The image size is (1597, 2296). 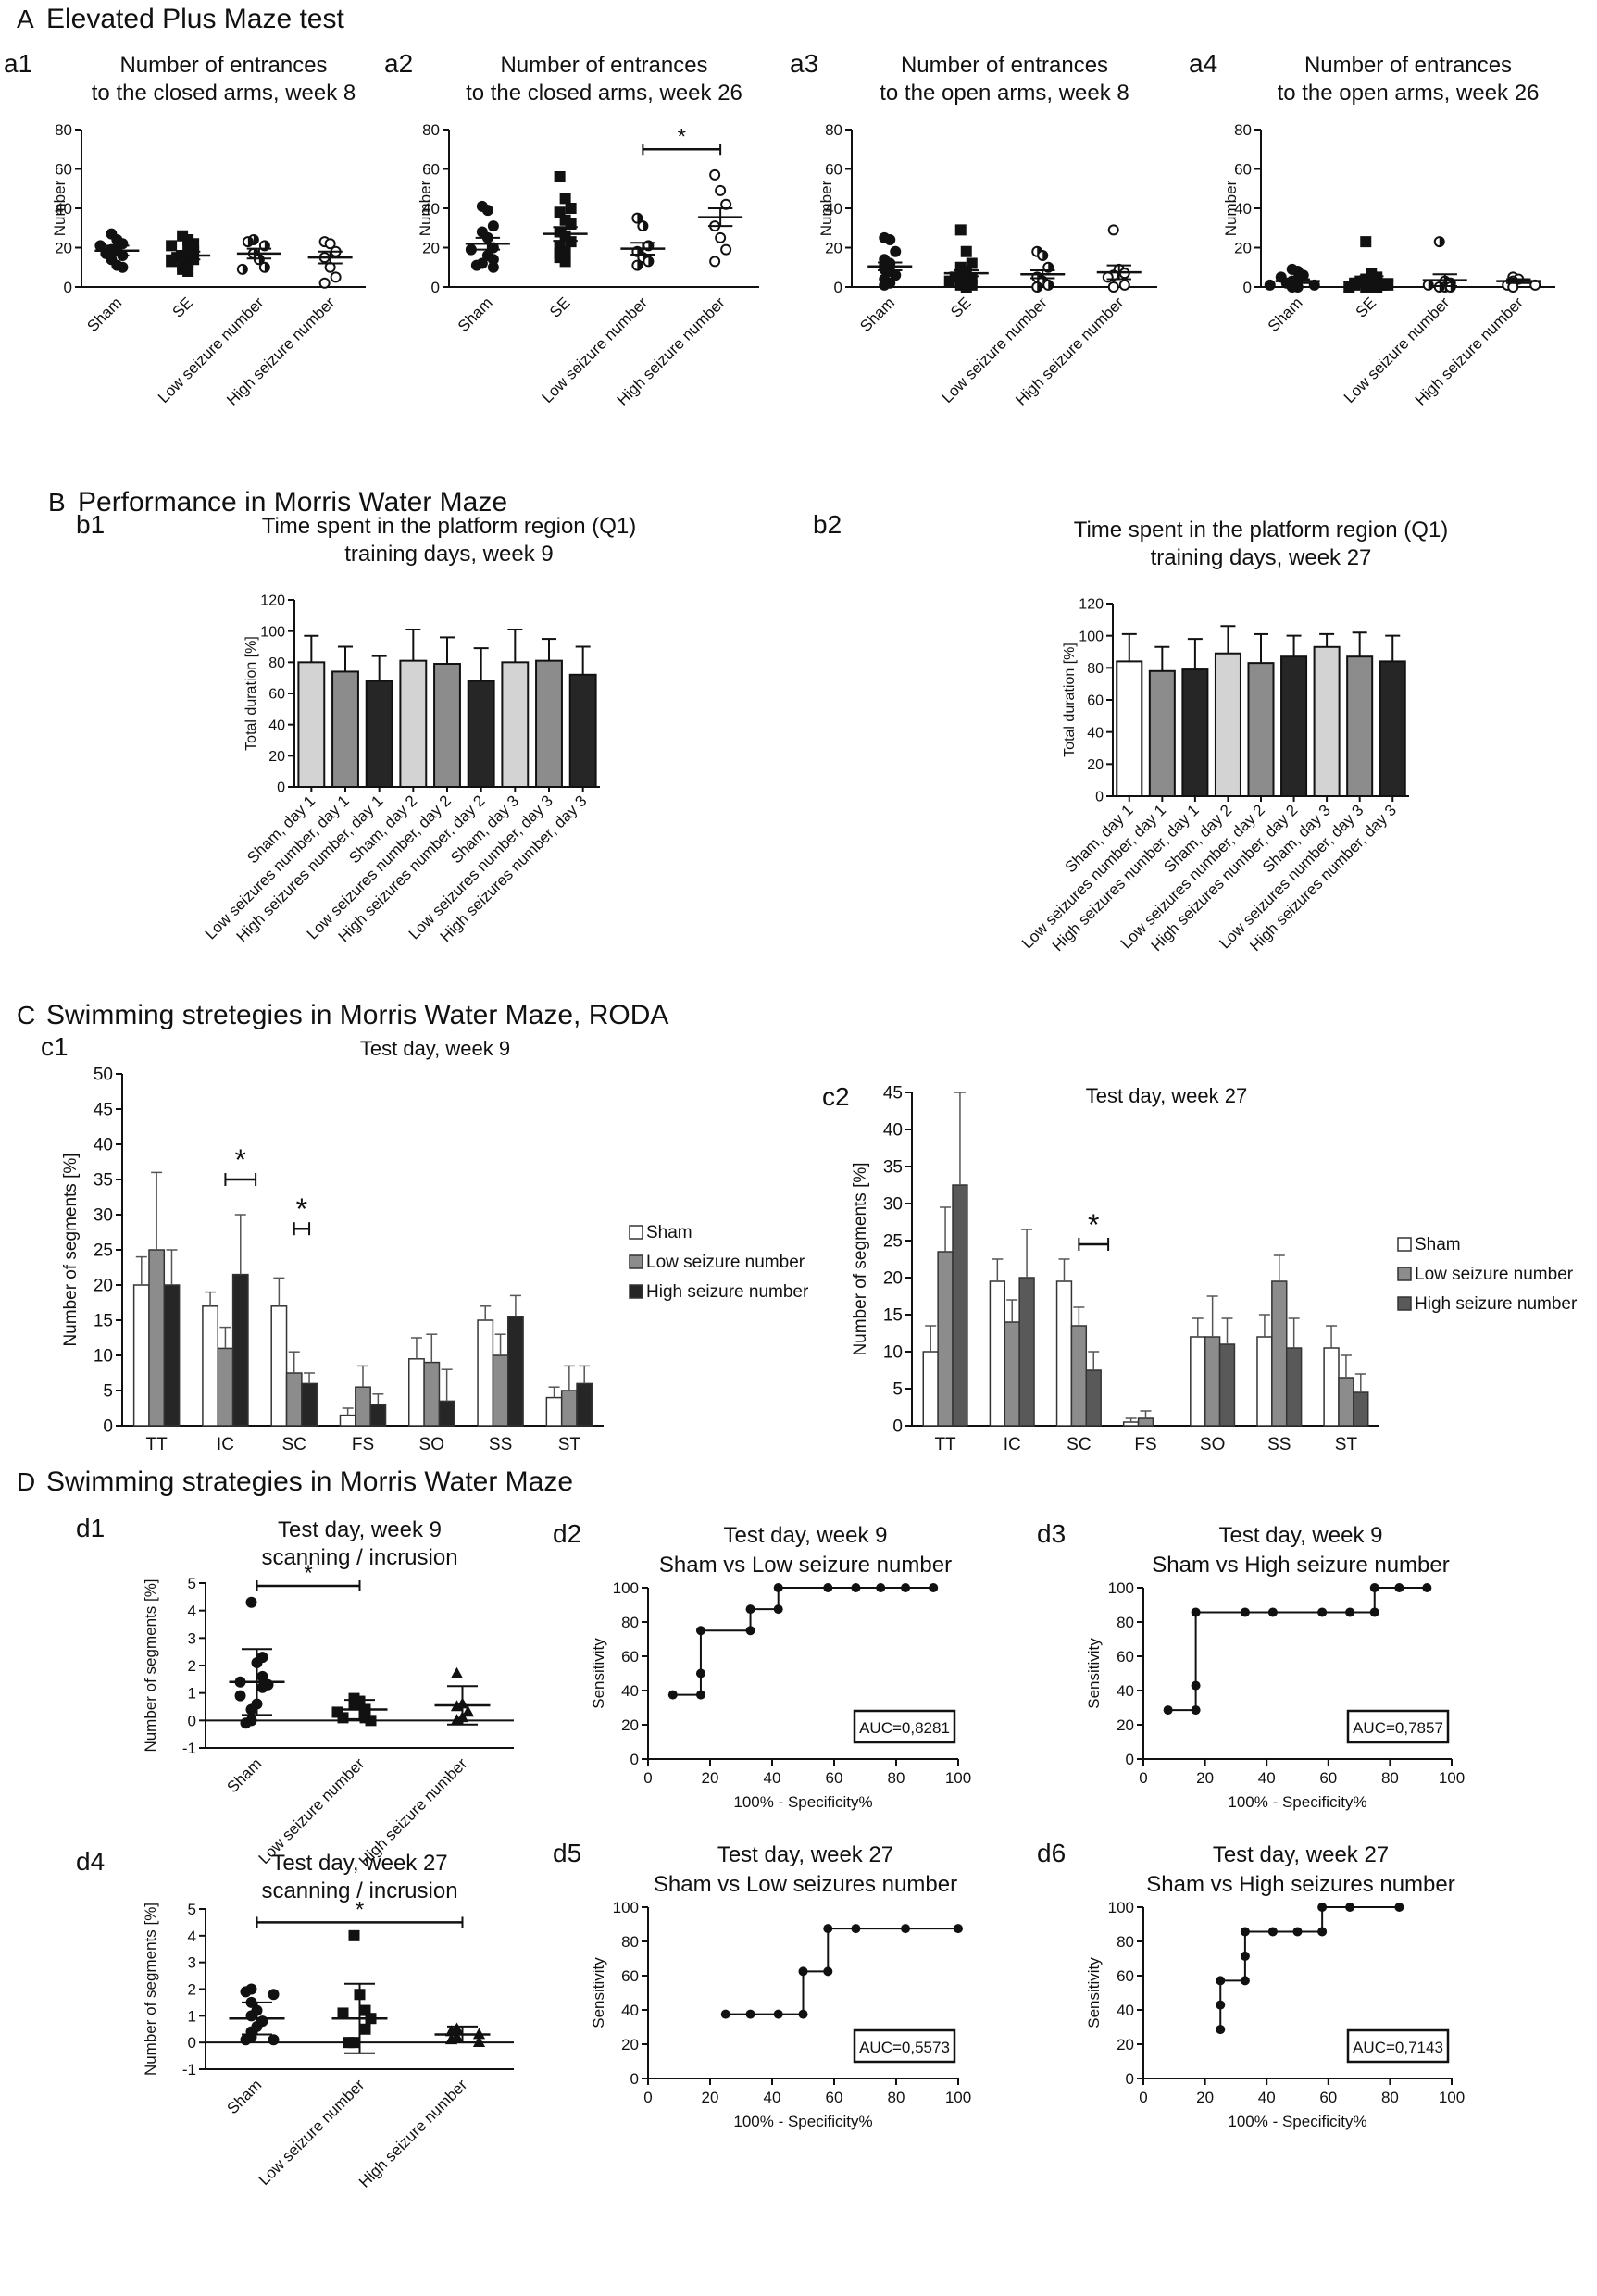 I want to click on y-axis-label: Number, so click(x=60, y=208).